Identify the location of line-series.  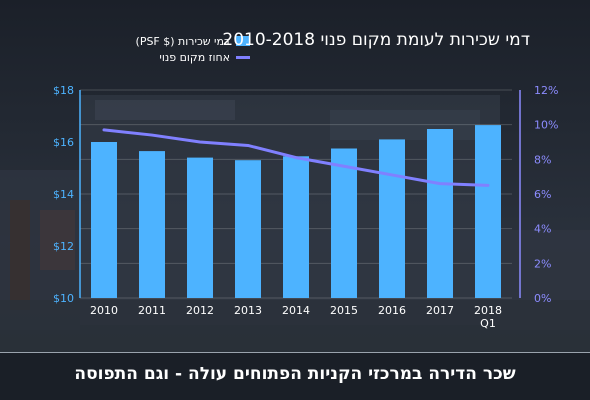
(296, 157).